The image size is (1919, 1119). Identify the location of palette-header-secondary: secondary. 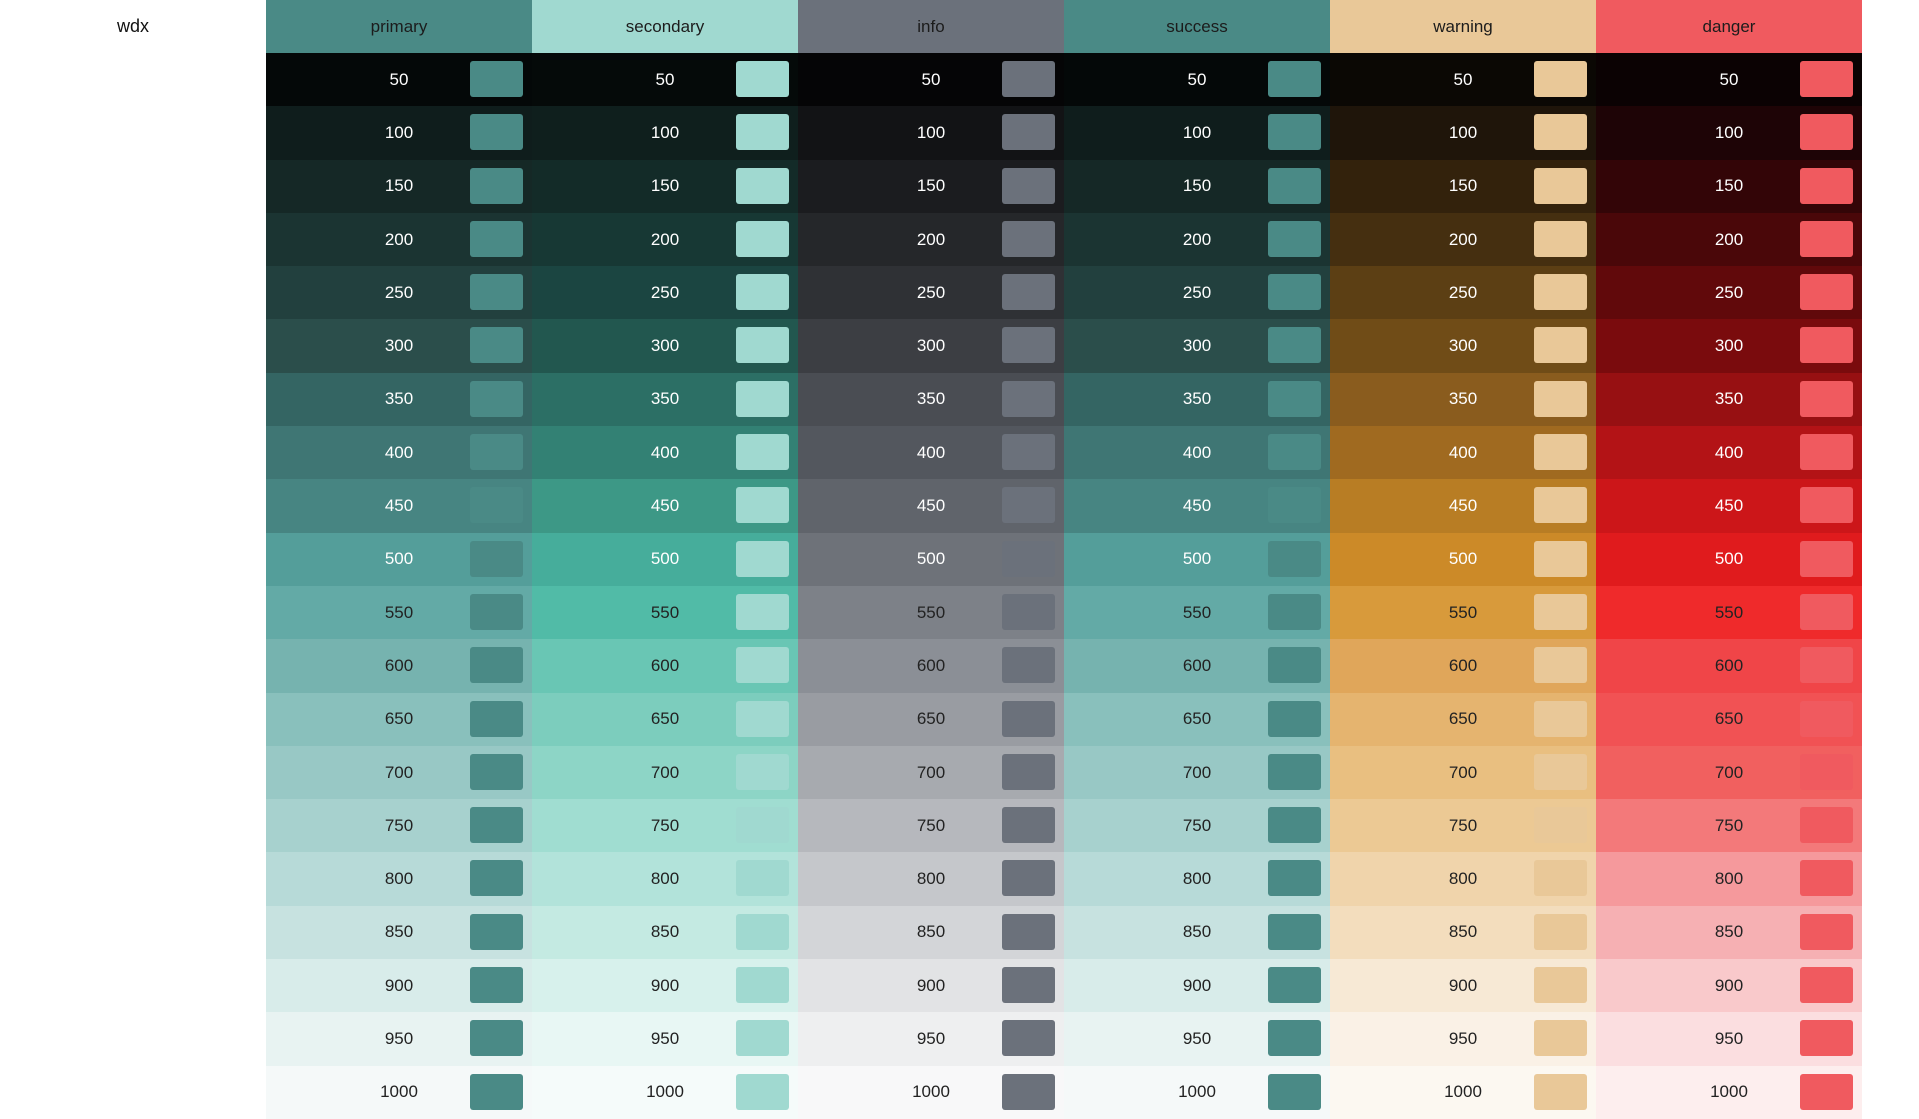
(665, 26).